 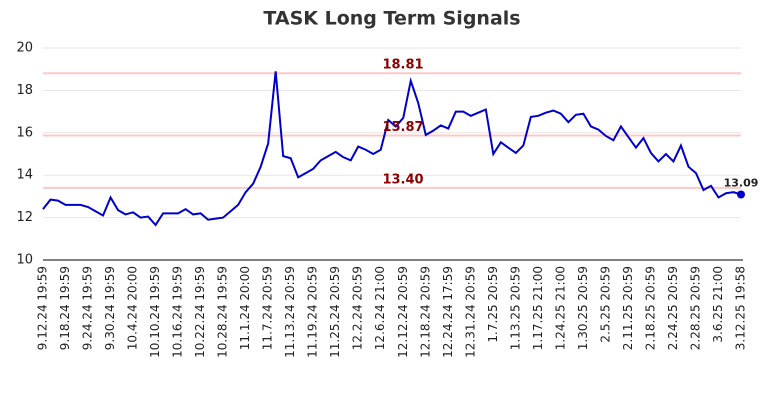 I want to click on x-tick-label: 1.7.25 20:59, so click(x=493, y=304).